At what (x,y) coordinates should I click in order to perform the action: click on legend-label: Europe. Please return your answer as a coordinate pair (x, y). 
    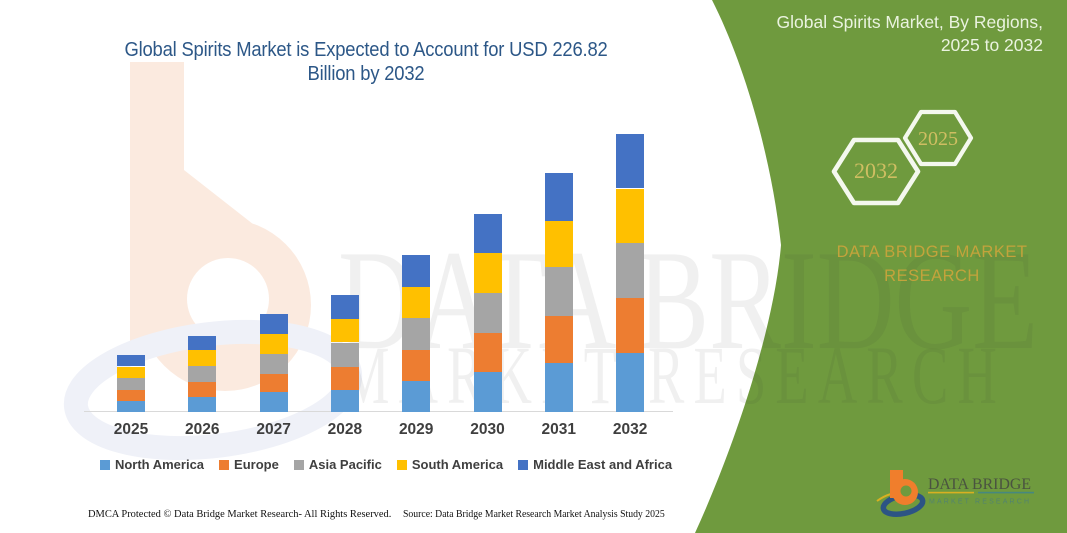
    Looking at the image, I should click on (256, 464).